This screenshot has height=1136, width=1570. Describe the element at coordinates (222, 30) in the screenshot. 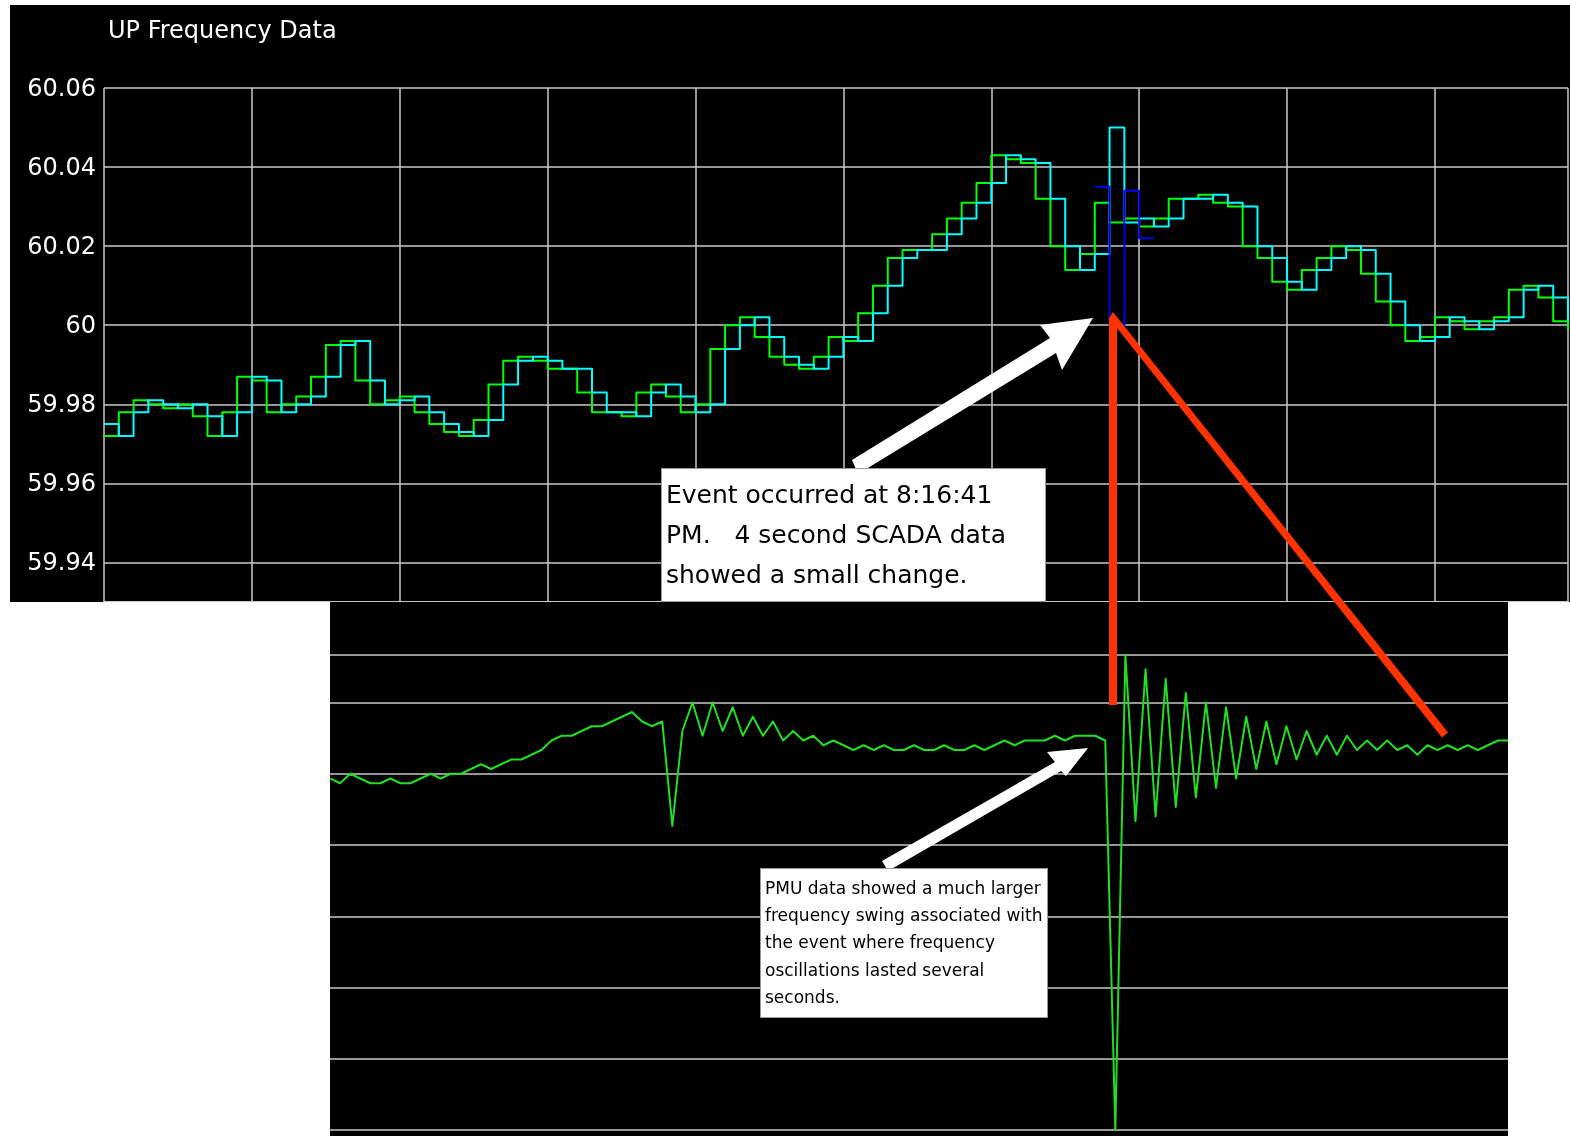

I see `chart-title: UP Frequency Data` at that location.